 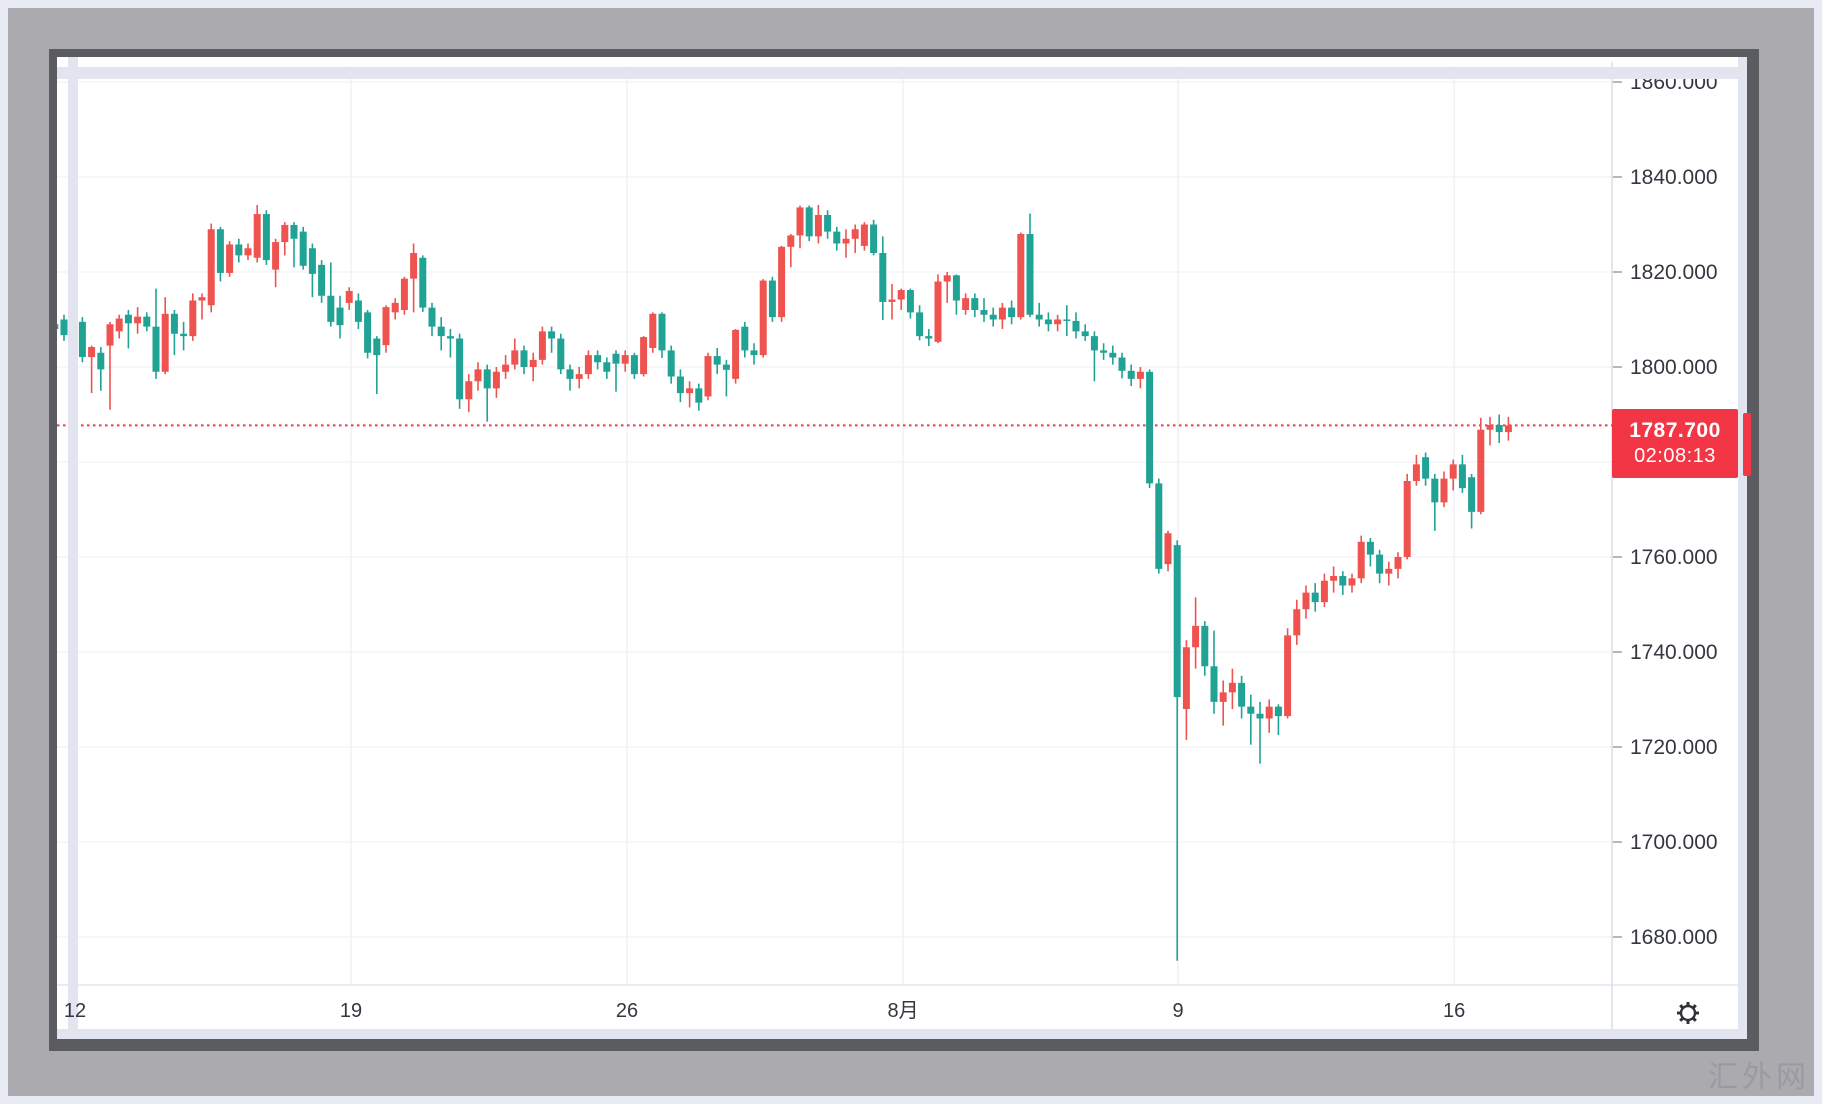 I want to click on price-tick-label: 1760.000, so click(x=1674, y=557).